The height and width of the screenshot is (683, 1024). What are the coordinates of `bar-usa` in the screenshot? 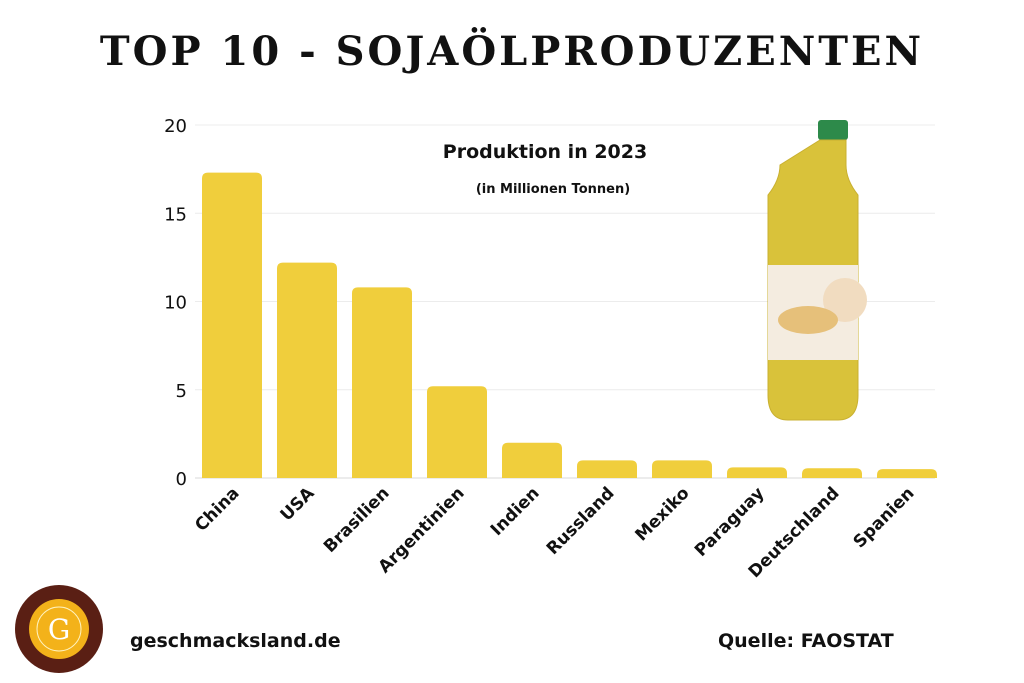 It's located at (307, 370).